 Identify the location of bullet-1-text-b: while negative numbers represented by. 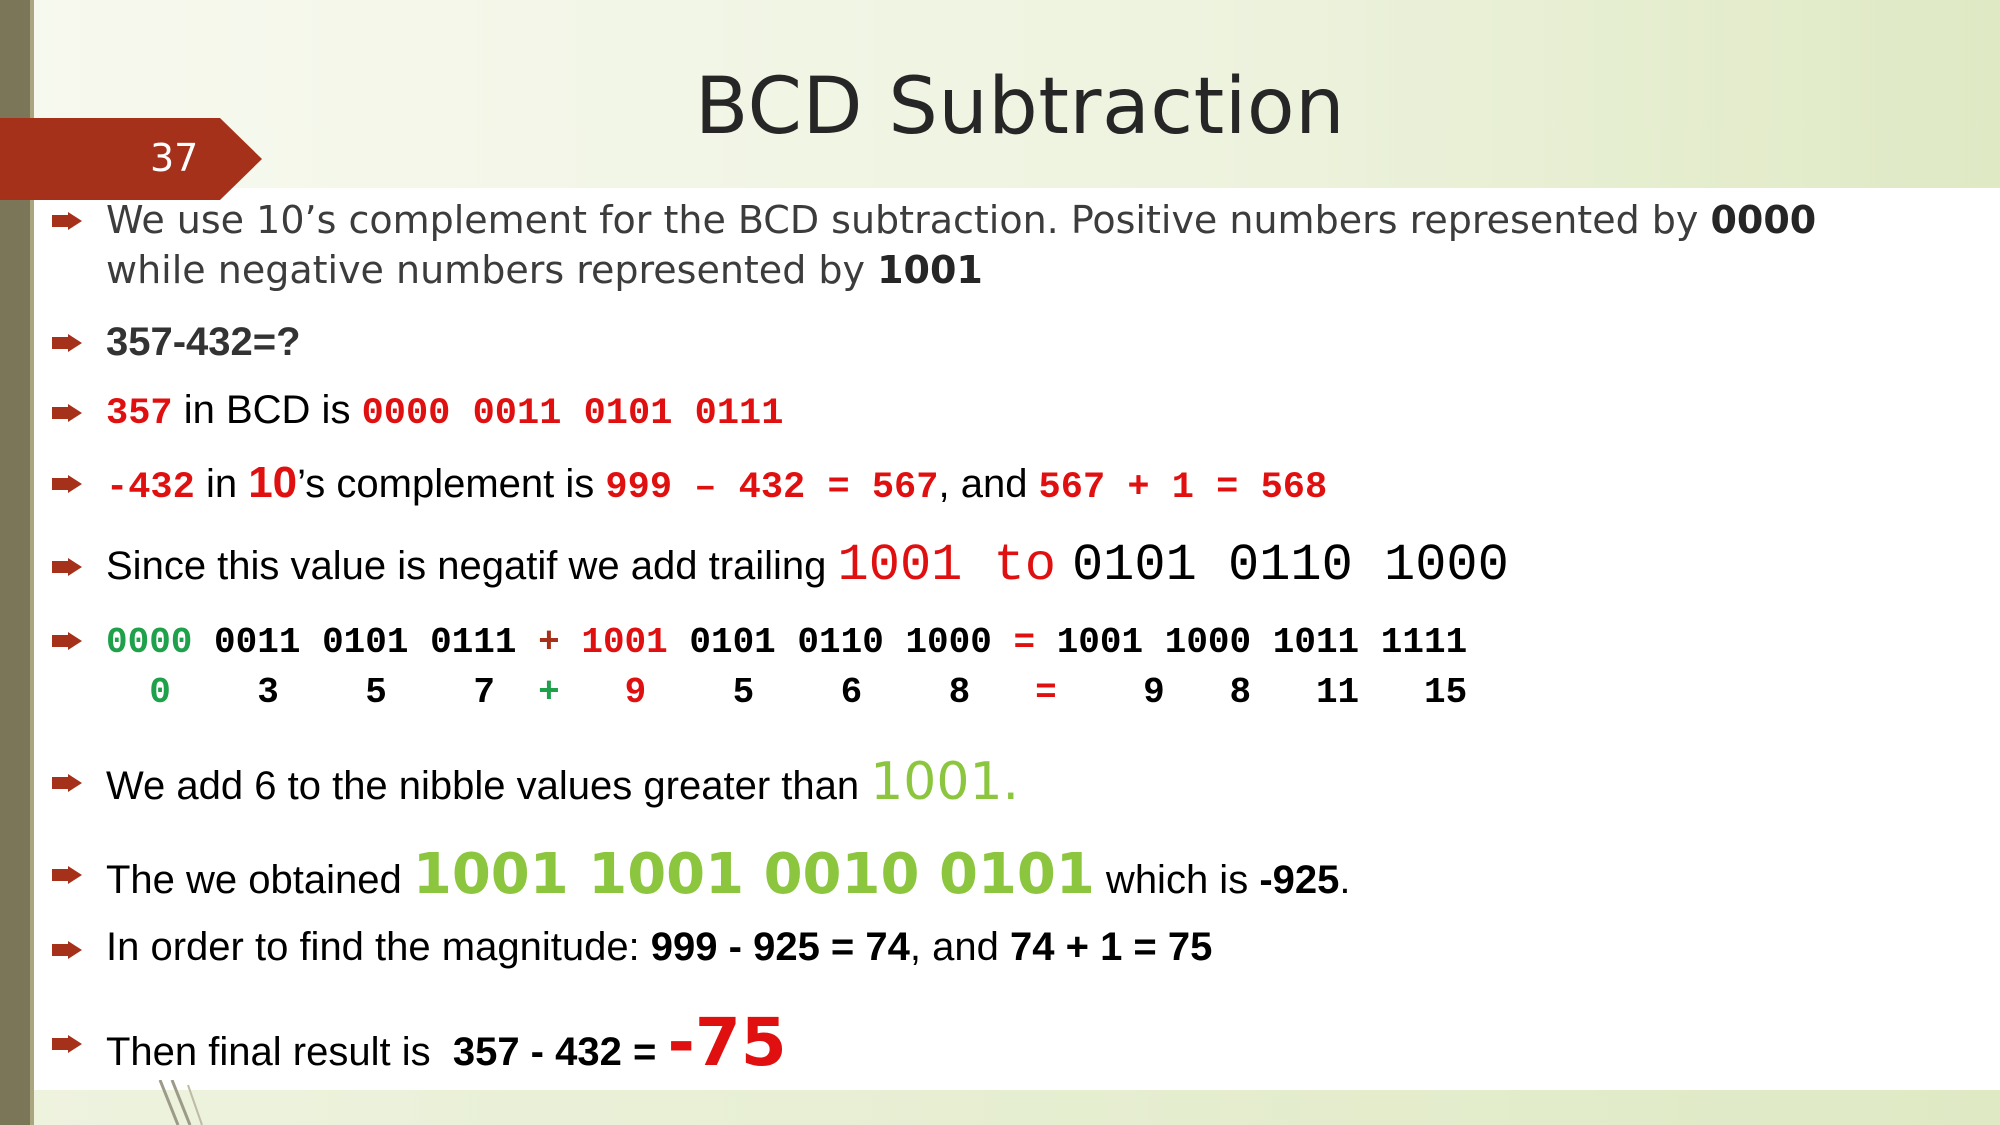
(492, 270).